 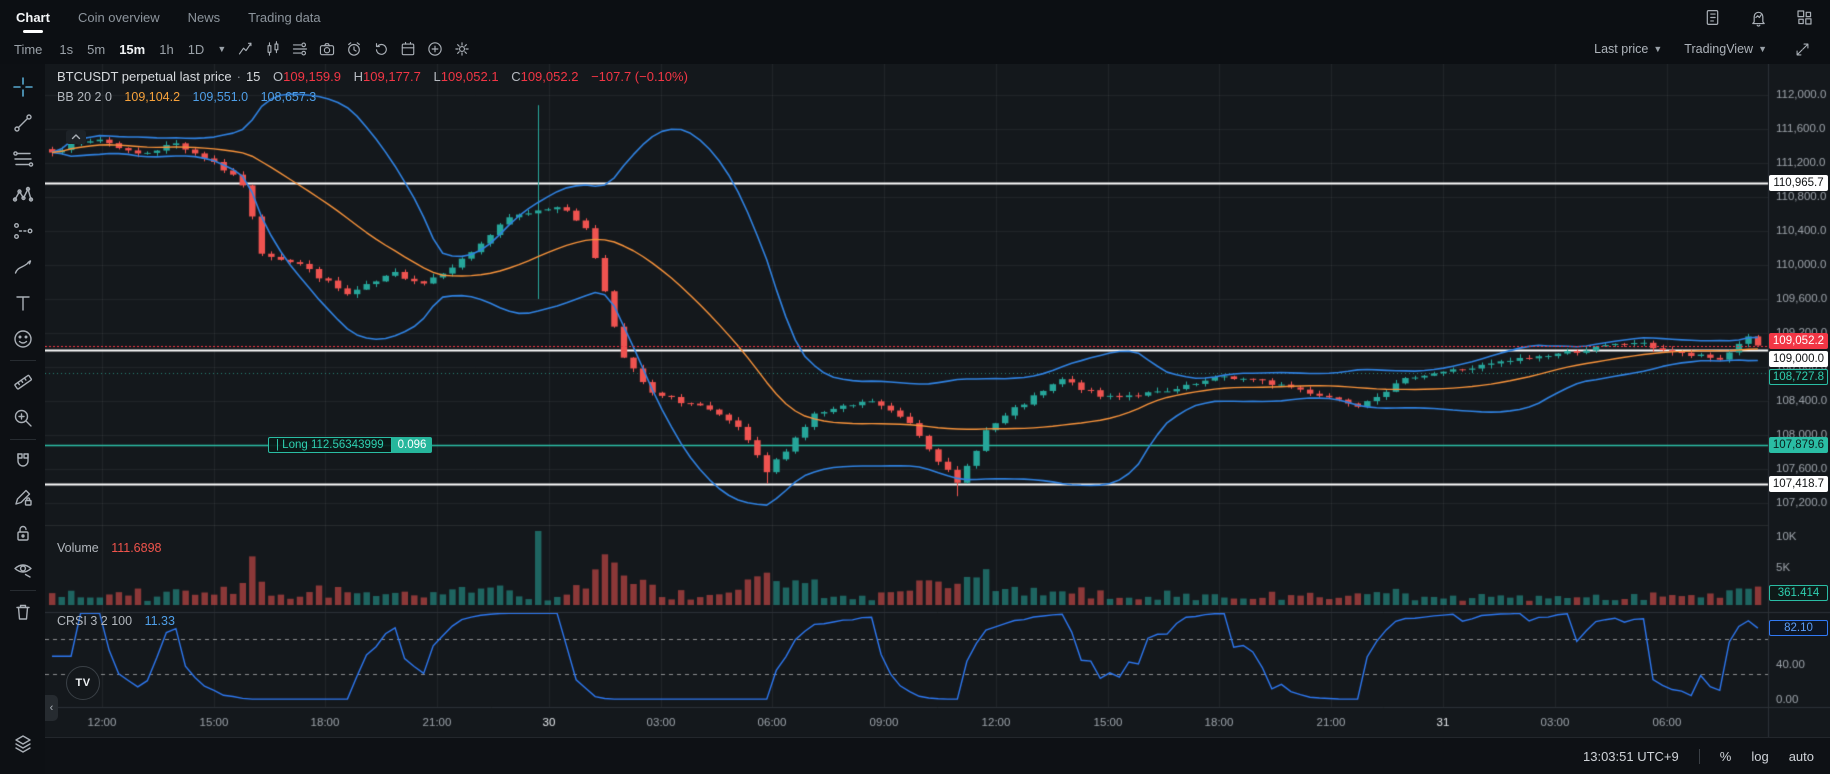 I want to click on position-line-badge: 107,879.6, so click(x=1798, y=445).